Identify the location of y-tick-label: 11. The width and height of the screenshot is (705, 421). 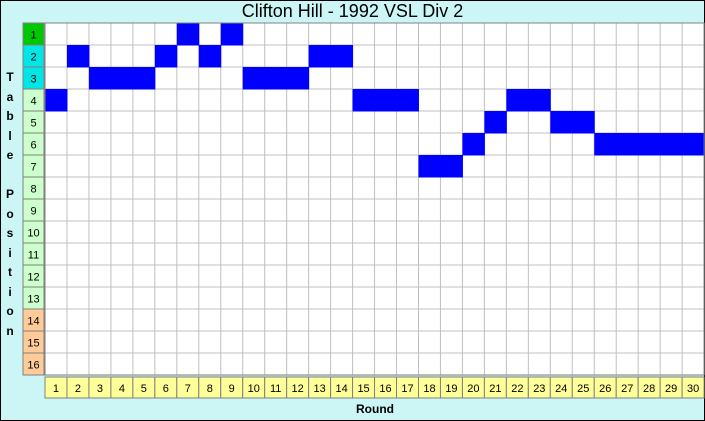
(33, 256).